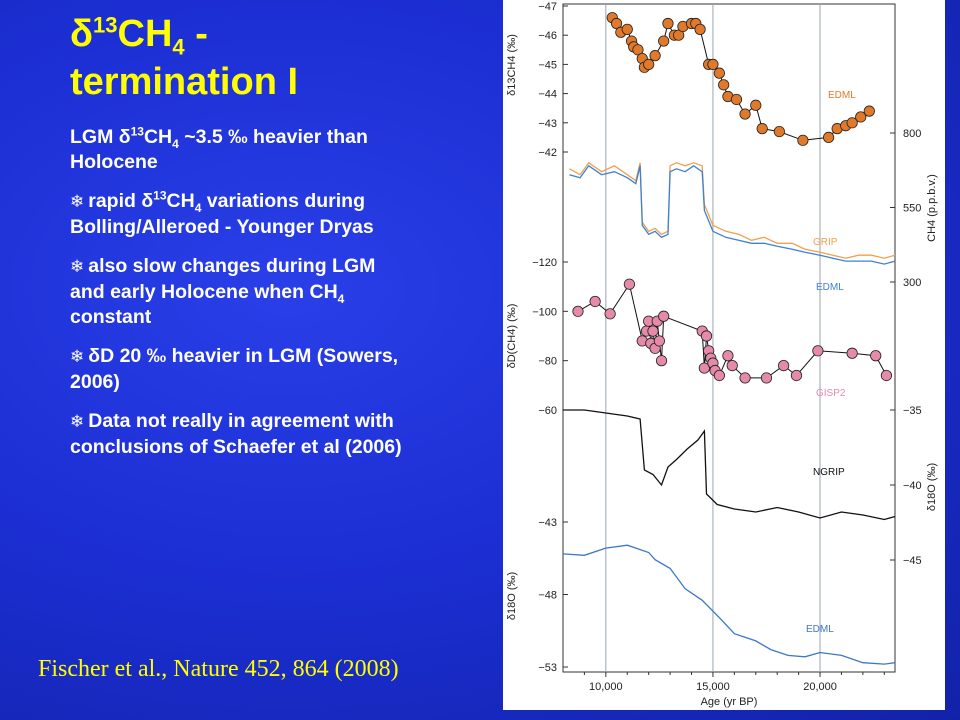 The image size is (960, 720). What do you see at coordinates (280, 58) in the screenshot?
I see `slide-title: δ13CH4 - termination I` at bounding box center [280, 58].